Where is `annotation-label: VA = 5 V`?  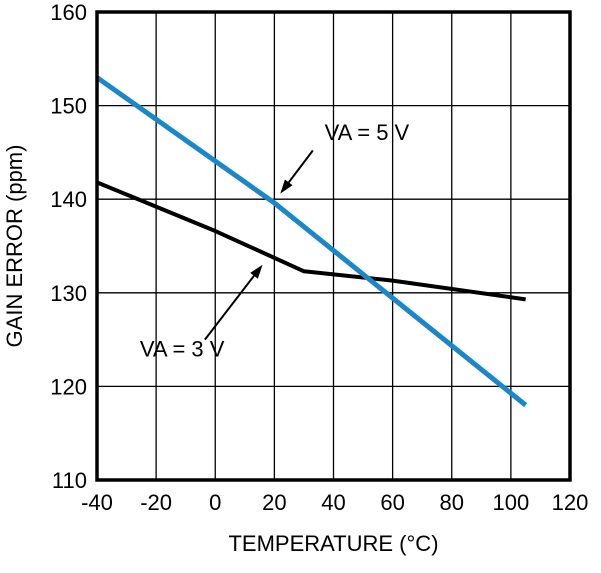 annotation-label: VA = 5 V is located at coordinates (367, 132).